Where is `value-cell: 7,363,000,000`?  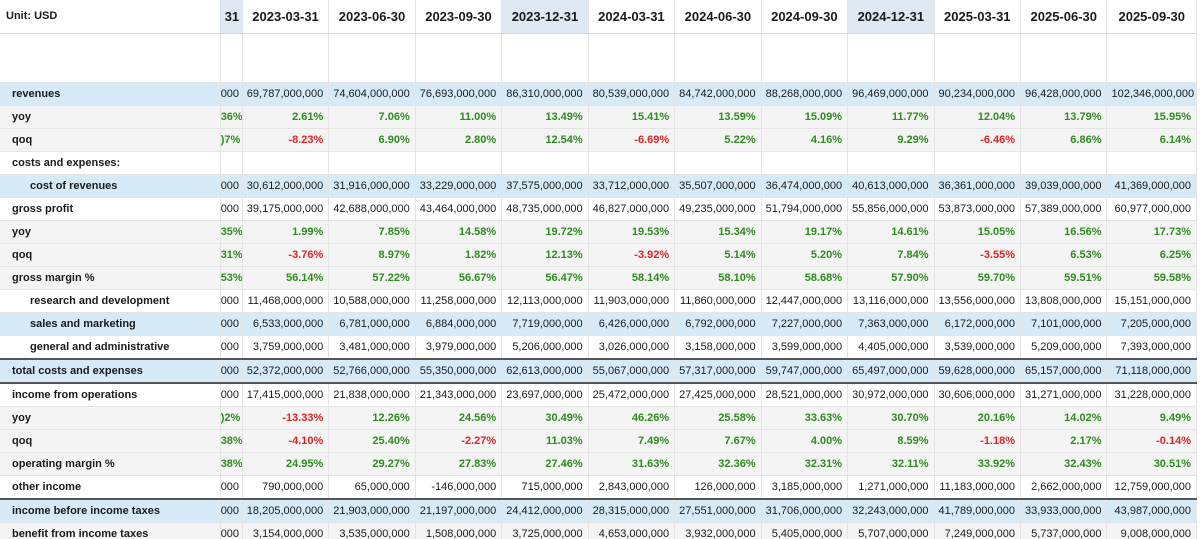 value-cell: 7,363,000,000 is located at coordinates (891, 324).